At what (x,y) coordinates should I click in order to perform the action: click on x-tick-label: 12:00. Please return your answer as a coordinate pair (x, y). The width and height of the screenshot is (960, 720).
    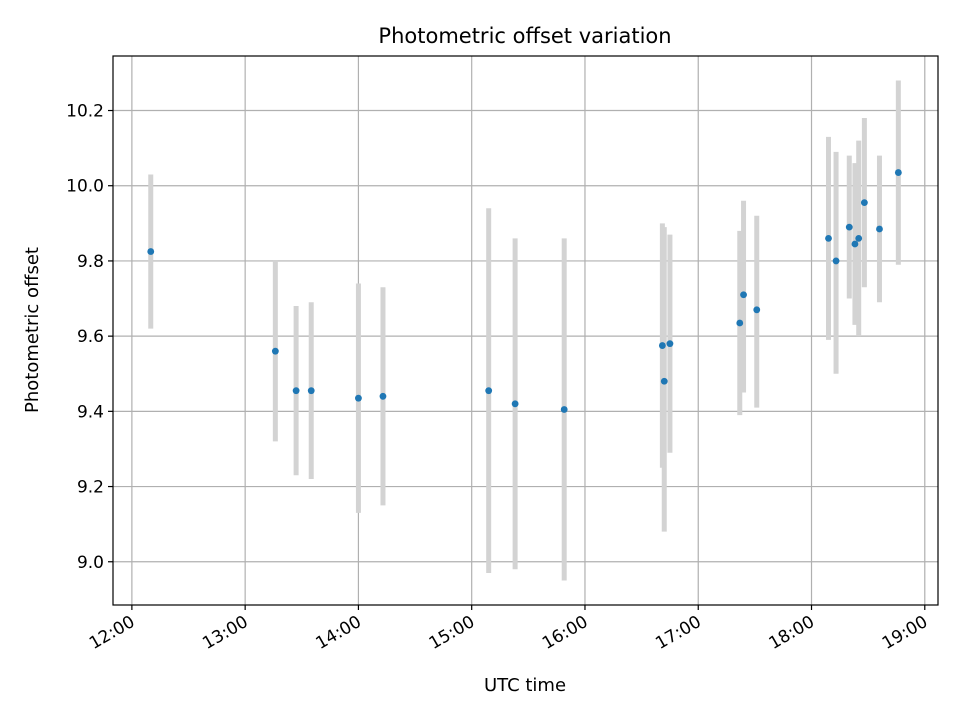
    Looking at the image, I should click on (112, 633).